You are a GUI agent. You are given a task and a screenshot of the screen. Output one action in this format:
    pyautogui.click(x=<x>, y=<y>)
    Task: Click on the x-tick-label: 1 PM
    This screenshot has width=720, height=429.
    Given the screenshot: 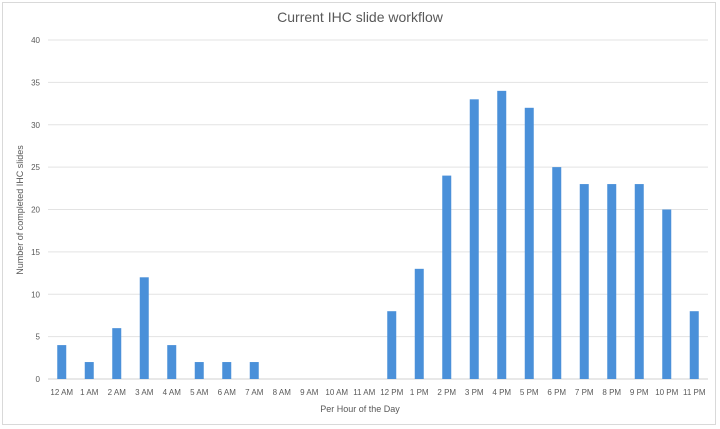 What is the action you would take?
    pyautogui.click(x=419, y=392)
    